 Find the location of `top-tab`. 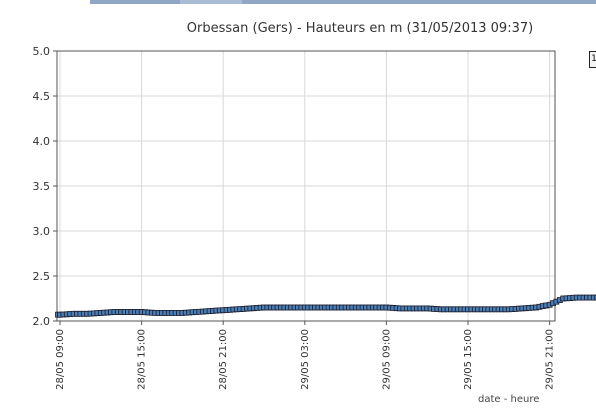

top-tab is located at coordinates (211, 2).